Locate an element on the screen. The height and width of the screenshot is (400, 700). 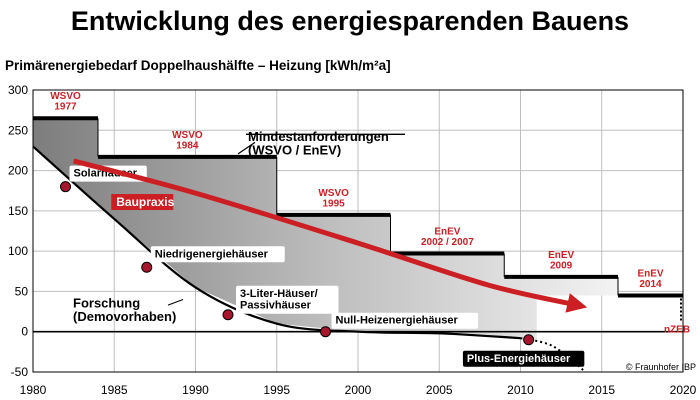
milestone-label: 3-Liter-Häuser/Passivhäuser is located at coordinates (279, 300).